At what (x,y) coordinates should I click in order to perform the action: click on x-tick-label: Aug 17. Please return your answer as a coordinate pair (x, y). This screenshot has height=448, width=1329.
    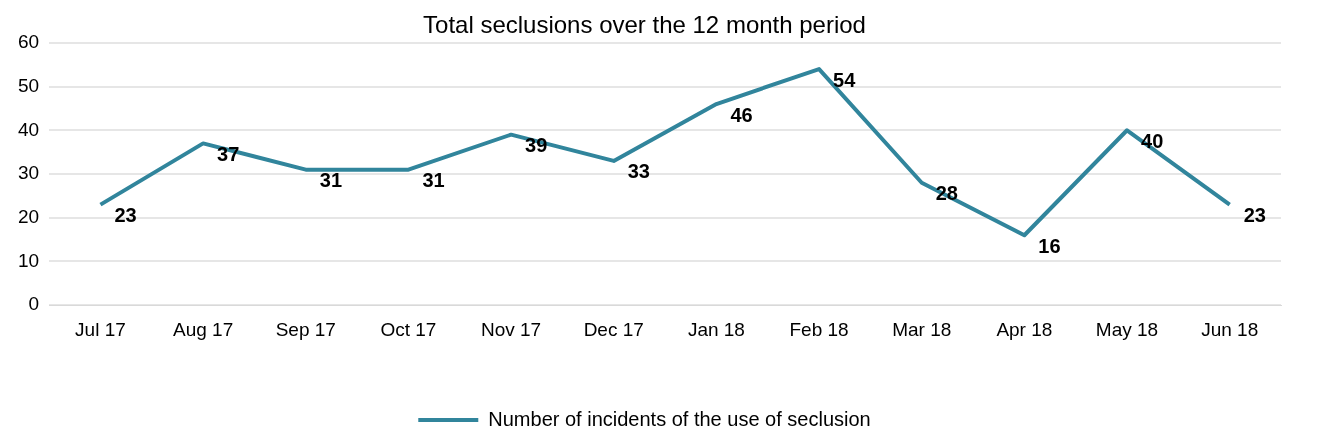
    Looking at the image, I should click on (203, 329).